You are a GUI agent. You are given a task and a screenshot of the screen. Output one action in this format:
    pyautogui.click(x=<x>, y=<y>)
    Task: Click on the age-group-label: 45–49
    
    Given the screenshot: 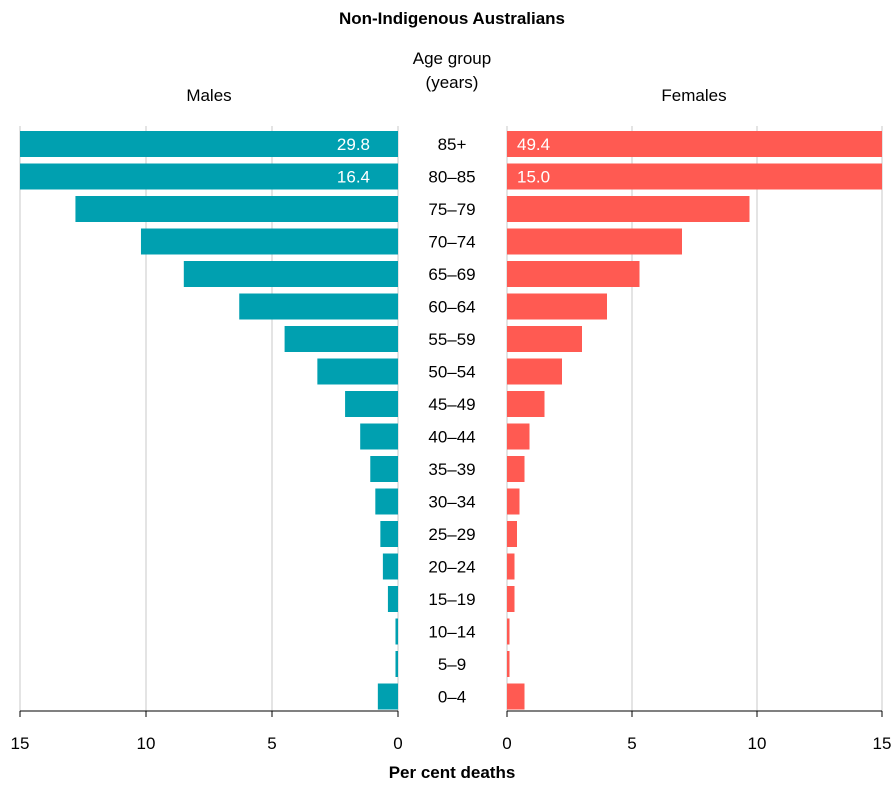 What is the action you would take?
    pyautogui.click(x=451, y=404)
    